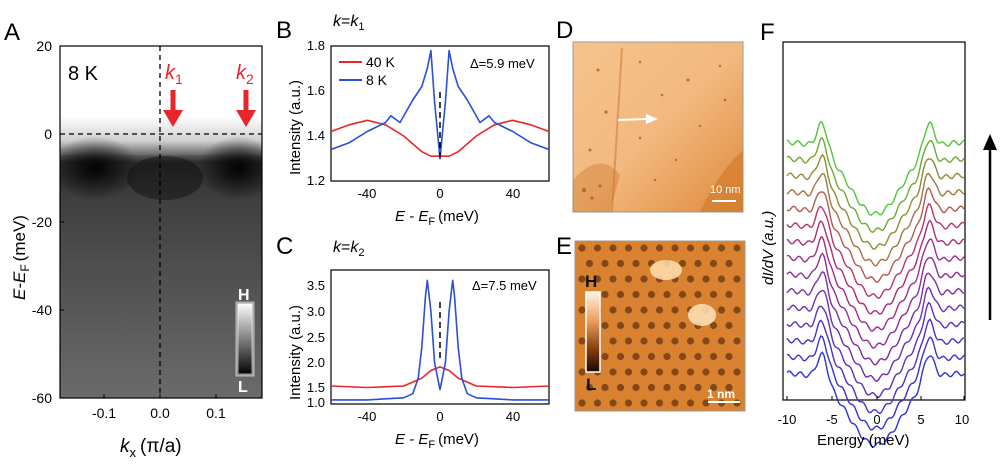  I want to click on panel-b-xticks: -40 0 40, so click(439, 193).